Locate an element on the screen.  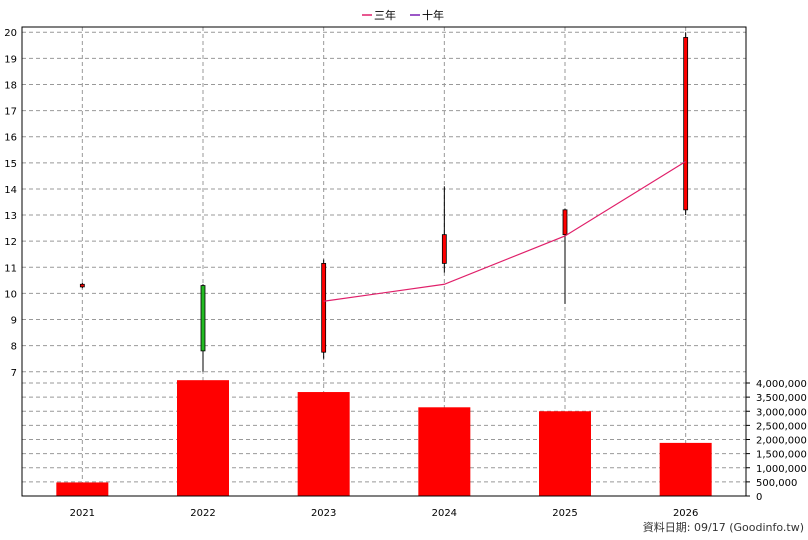
price-tick-label: 11 is located at coordinates (10, 268).